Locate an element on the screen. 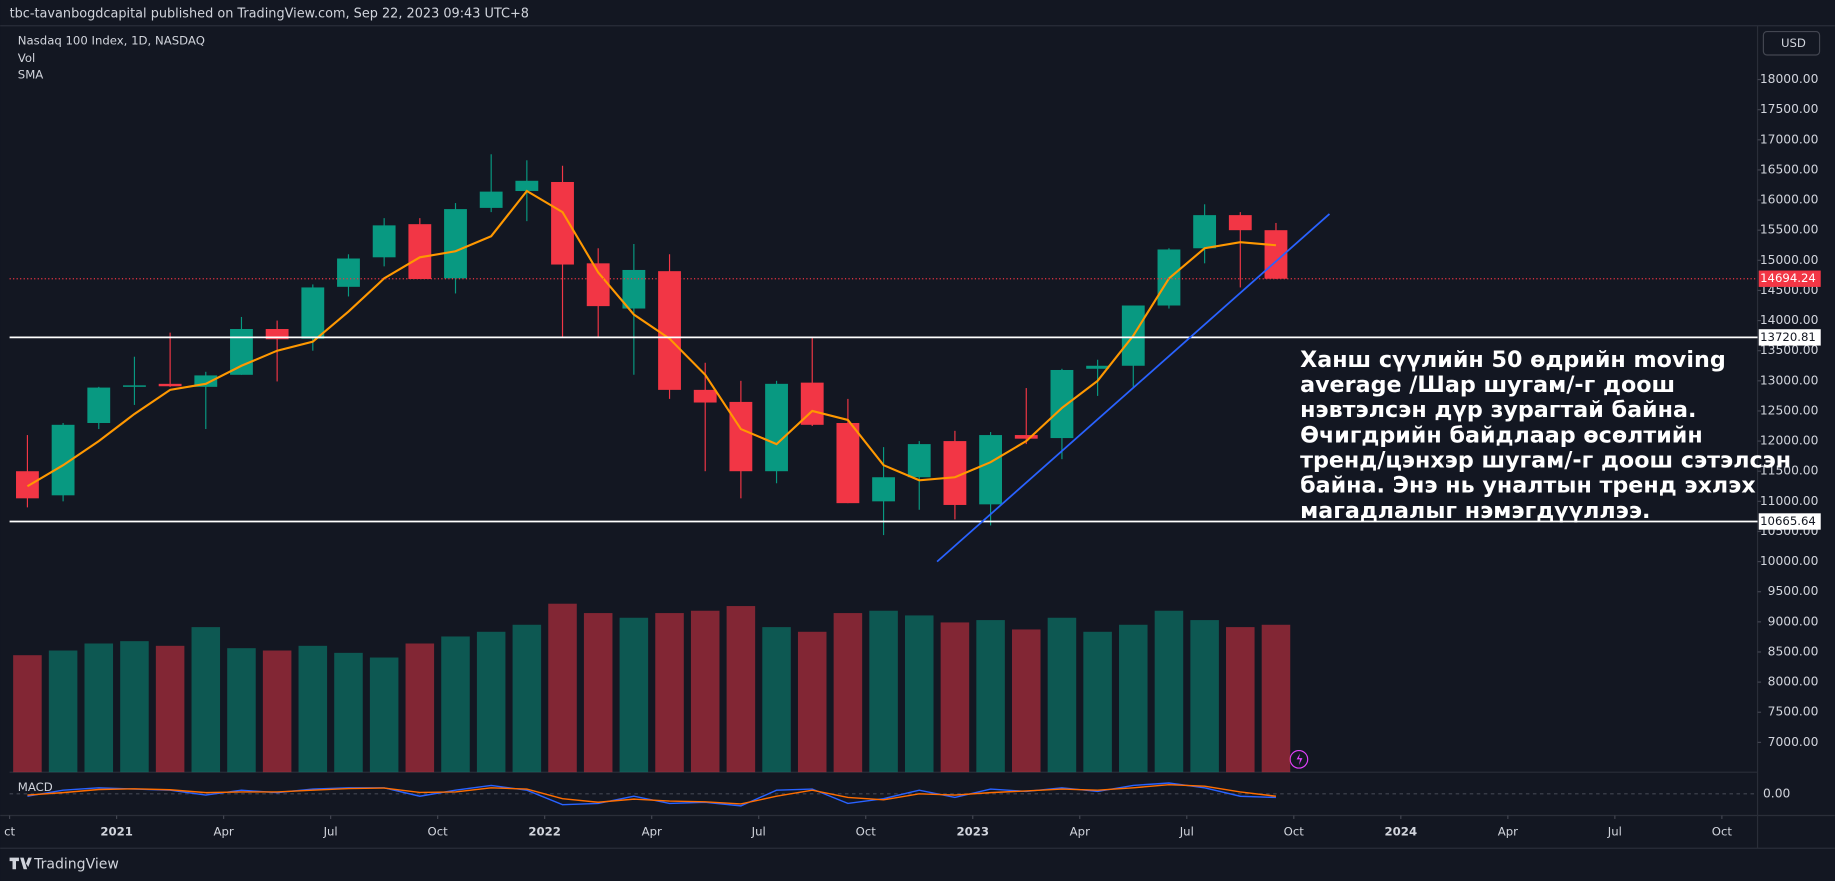 The width and height of the screenshot is (1835, 881). annotation-line: Өчигдрийн байдлаар өсөлтийн is located at coordinates (1501, 435).